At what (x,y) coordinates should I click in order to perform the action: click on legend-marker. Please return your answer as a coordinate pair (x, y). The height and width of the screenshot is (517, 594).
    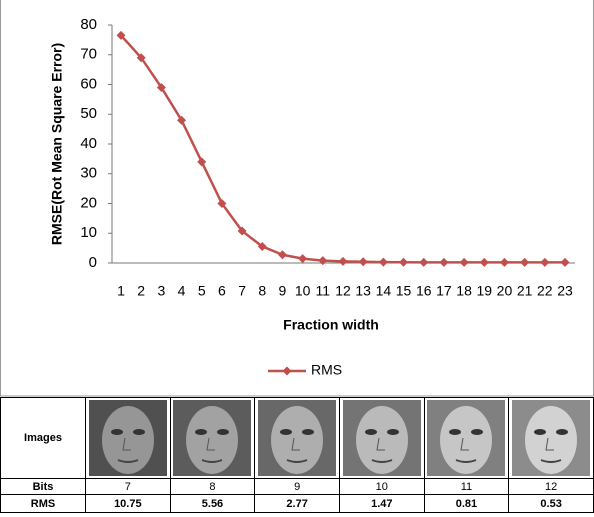
    Looking at the image, I should click on (287, 371).